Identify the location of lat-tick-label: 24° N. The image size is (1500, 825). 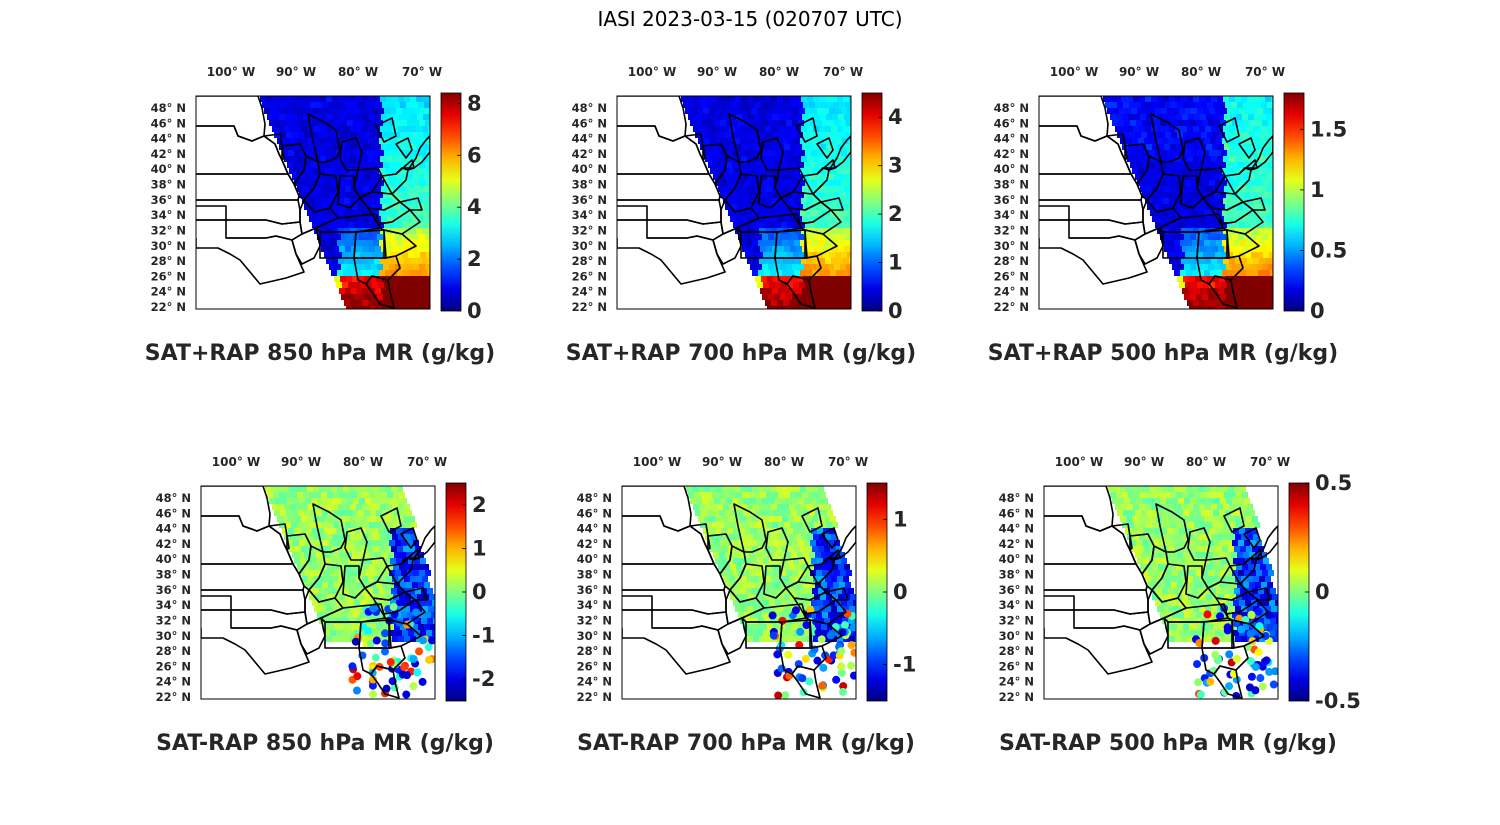
(589, 292).